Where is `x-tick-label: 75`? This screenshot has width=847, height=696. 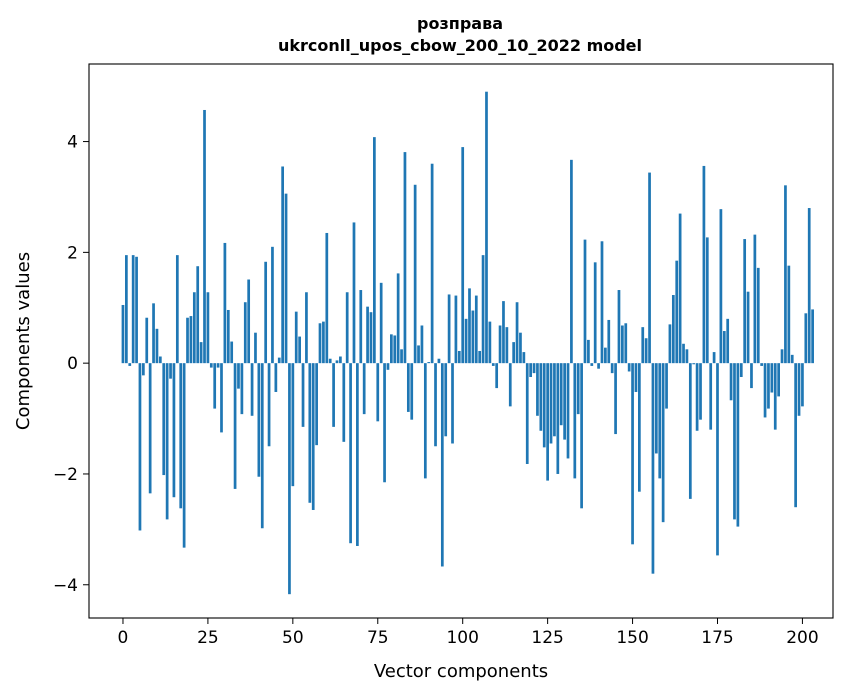 x-tick-label: 75 is located at coordinates (378, 638).